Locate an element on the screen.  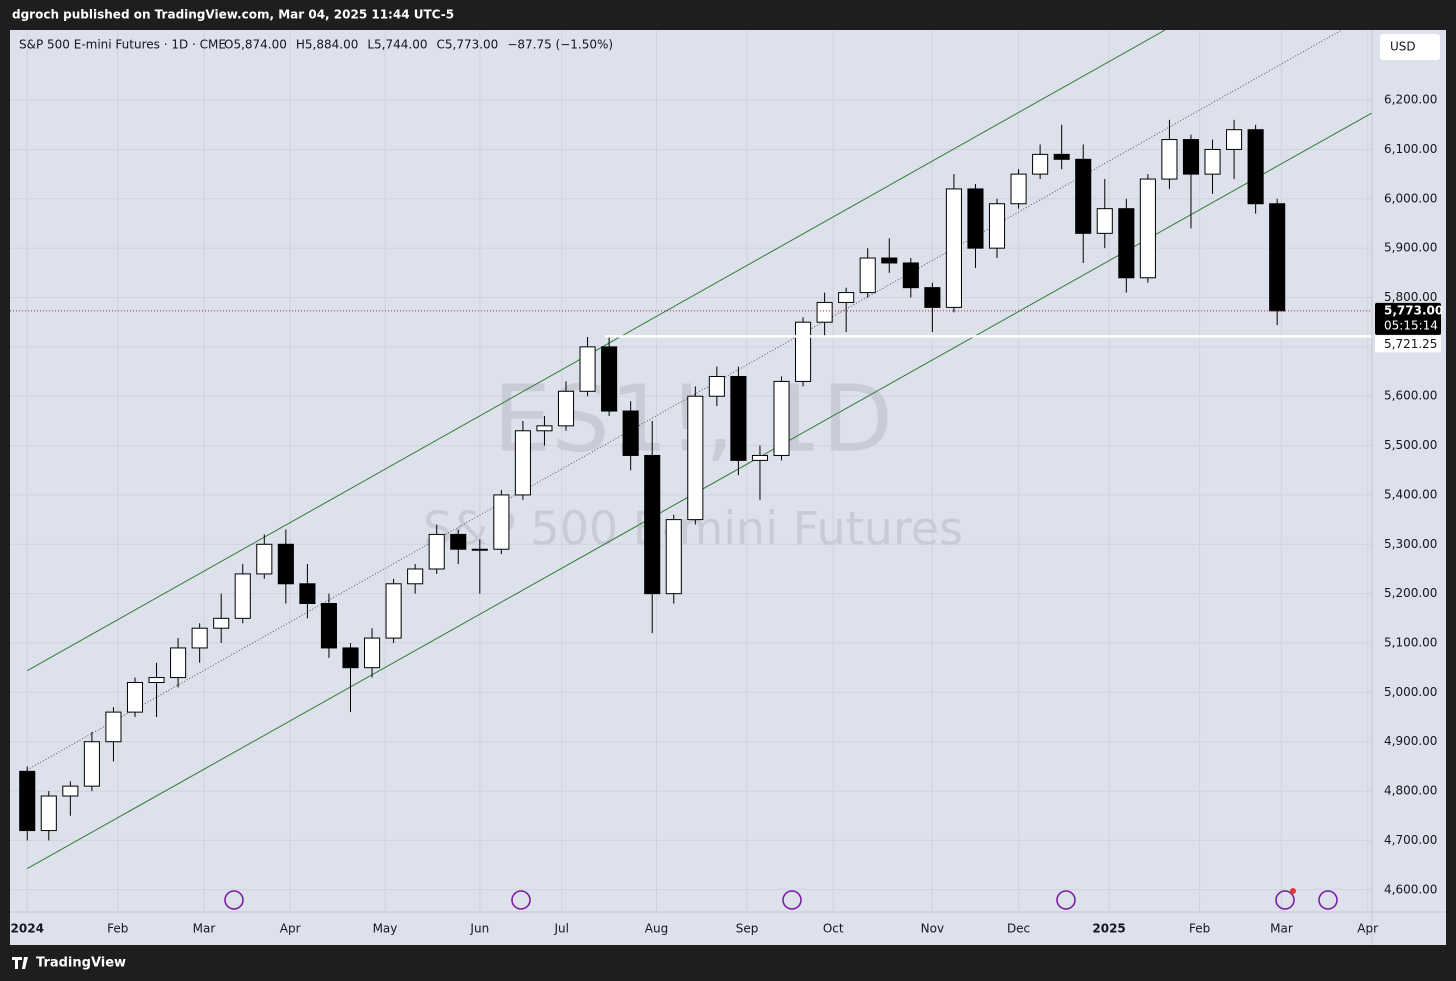
currency-box is located at coordinates (1410, 47).